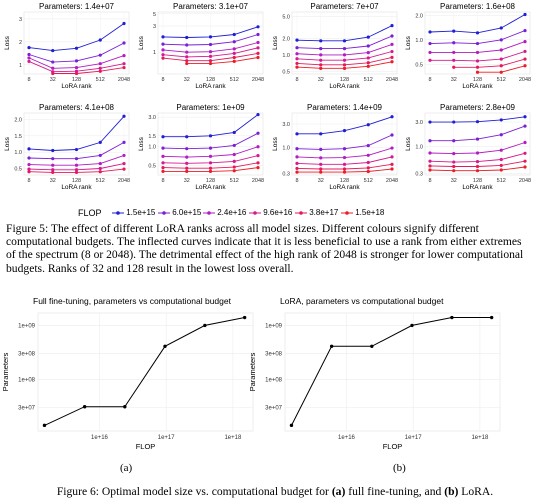 The width and height of the screenshot is (537, 503). I want to click on legend-label: 2.4e+16, so click(232, 212).